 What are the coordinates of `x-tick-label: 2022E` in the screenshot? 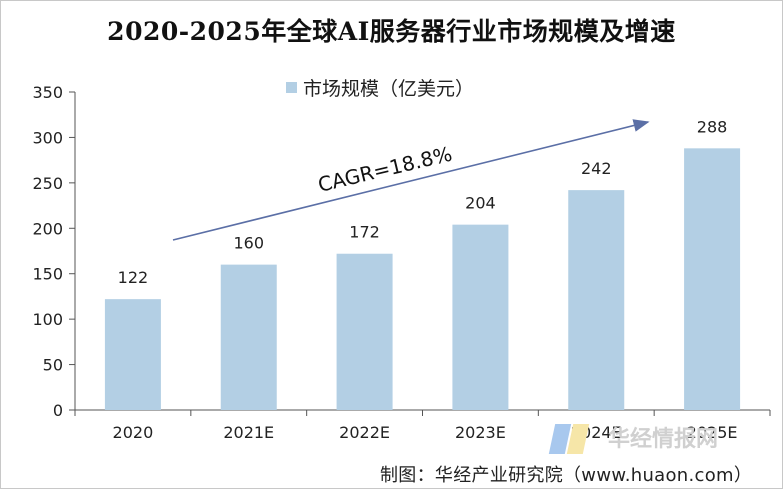 It's located at (364, 432).